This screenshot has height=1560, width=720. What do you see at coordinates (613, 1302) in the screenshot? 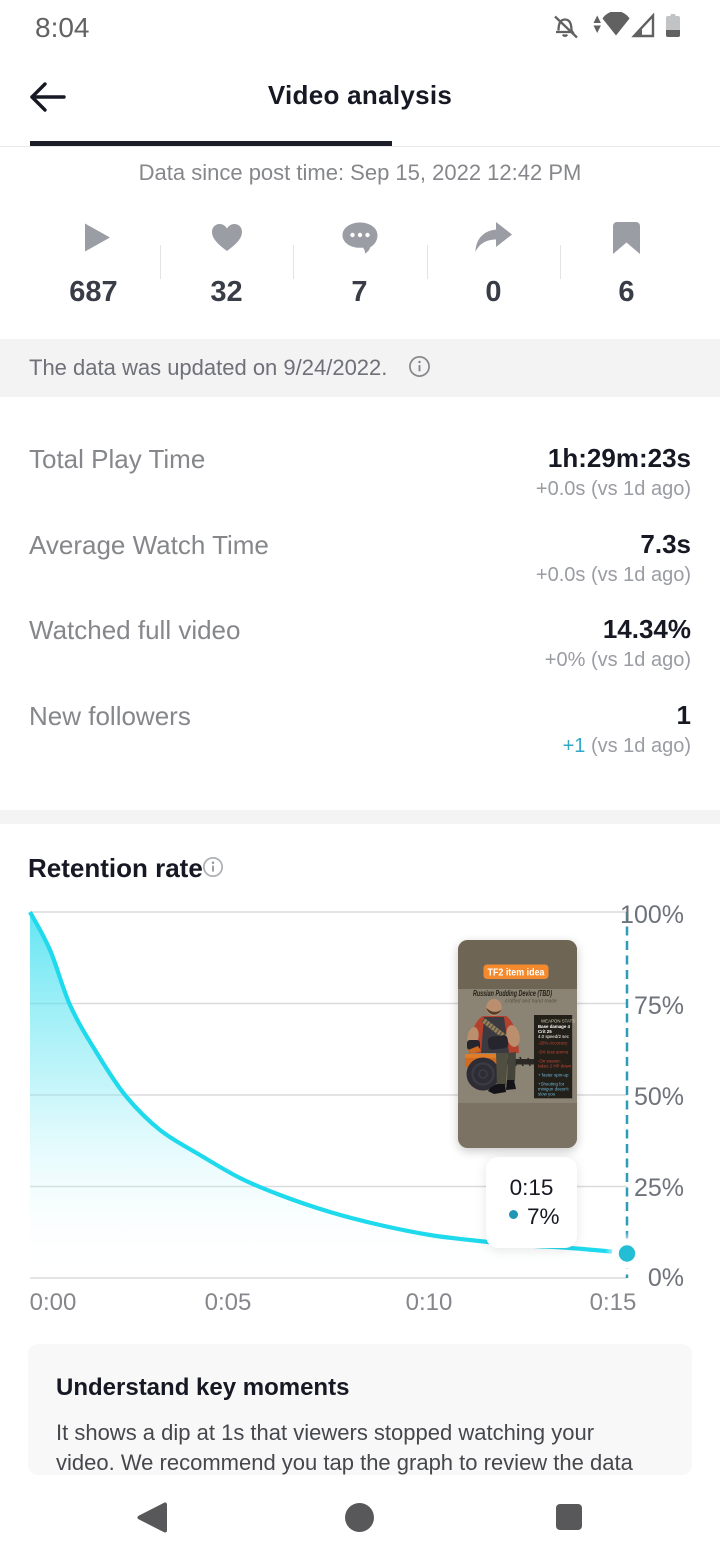
I see `svg-text: 0:15` at bounding box center [613, 1302].